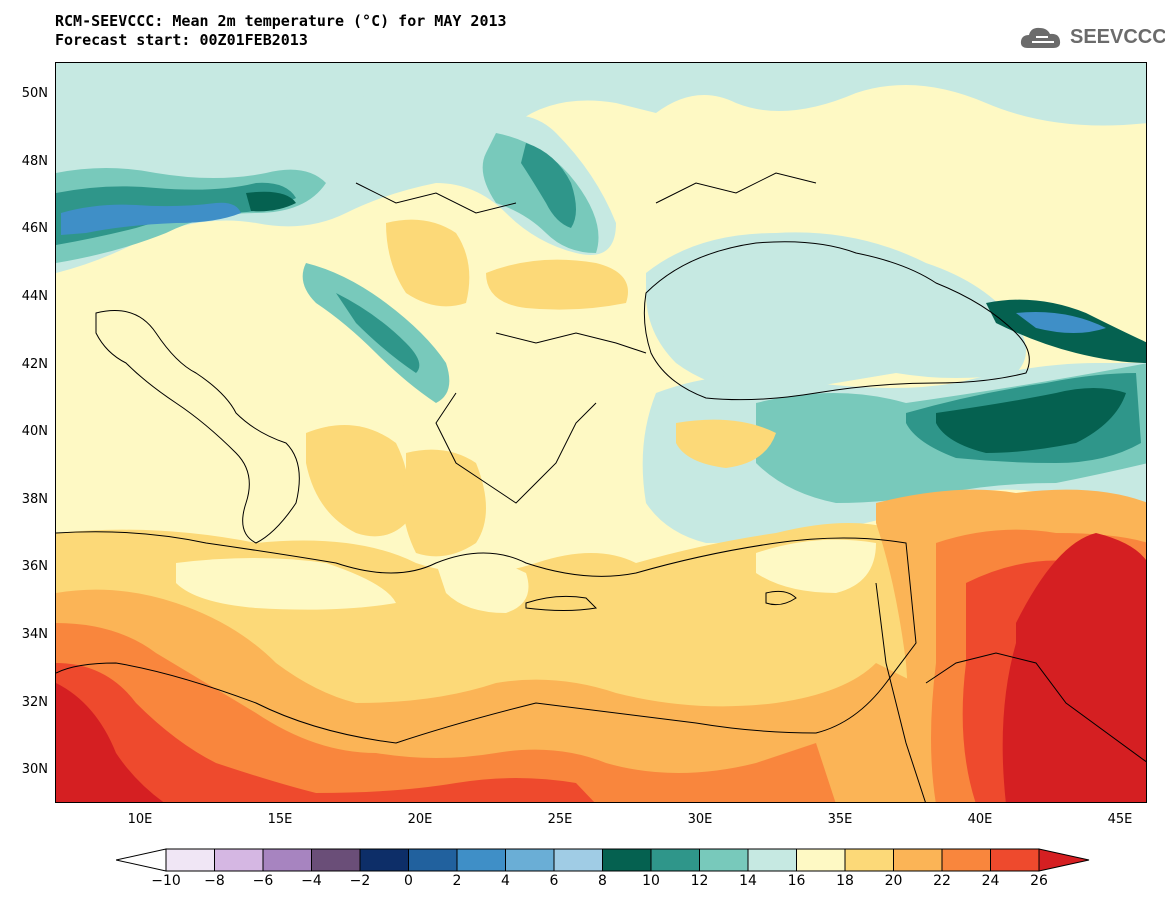 The height and width of the screenshot is (907, 1165). Describe the element at coordinates (561, 603) in the screenshot. I see `crete-outline` at that location.